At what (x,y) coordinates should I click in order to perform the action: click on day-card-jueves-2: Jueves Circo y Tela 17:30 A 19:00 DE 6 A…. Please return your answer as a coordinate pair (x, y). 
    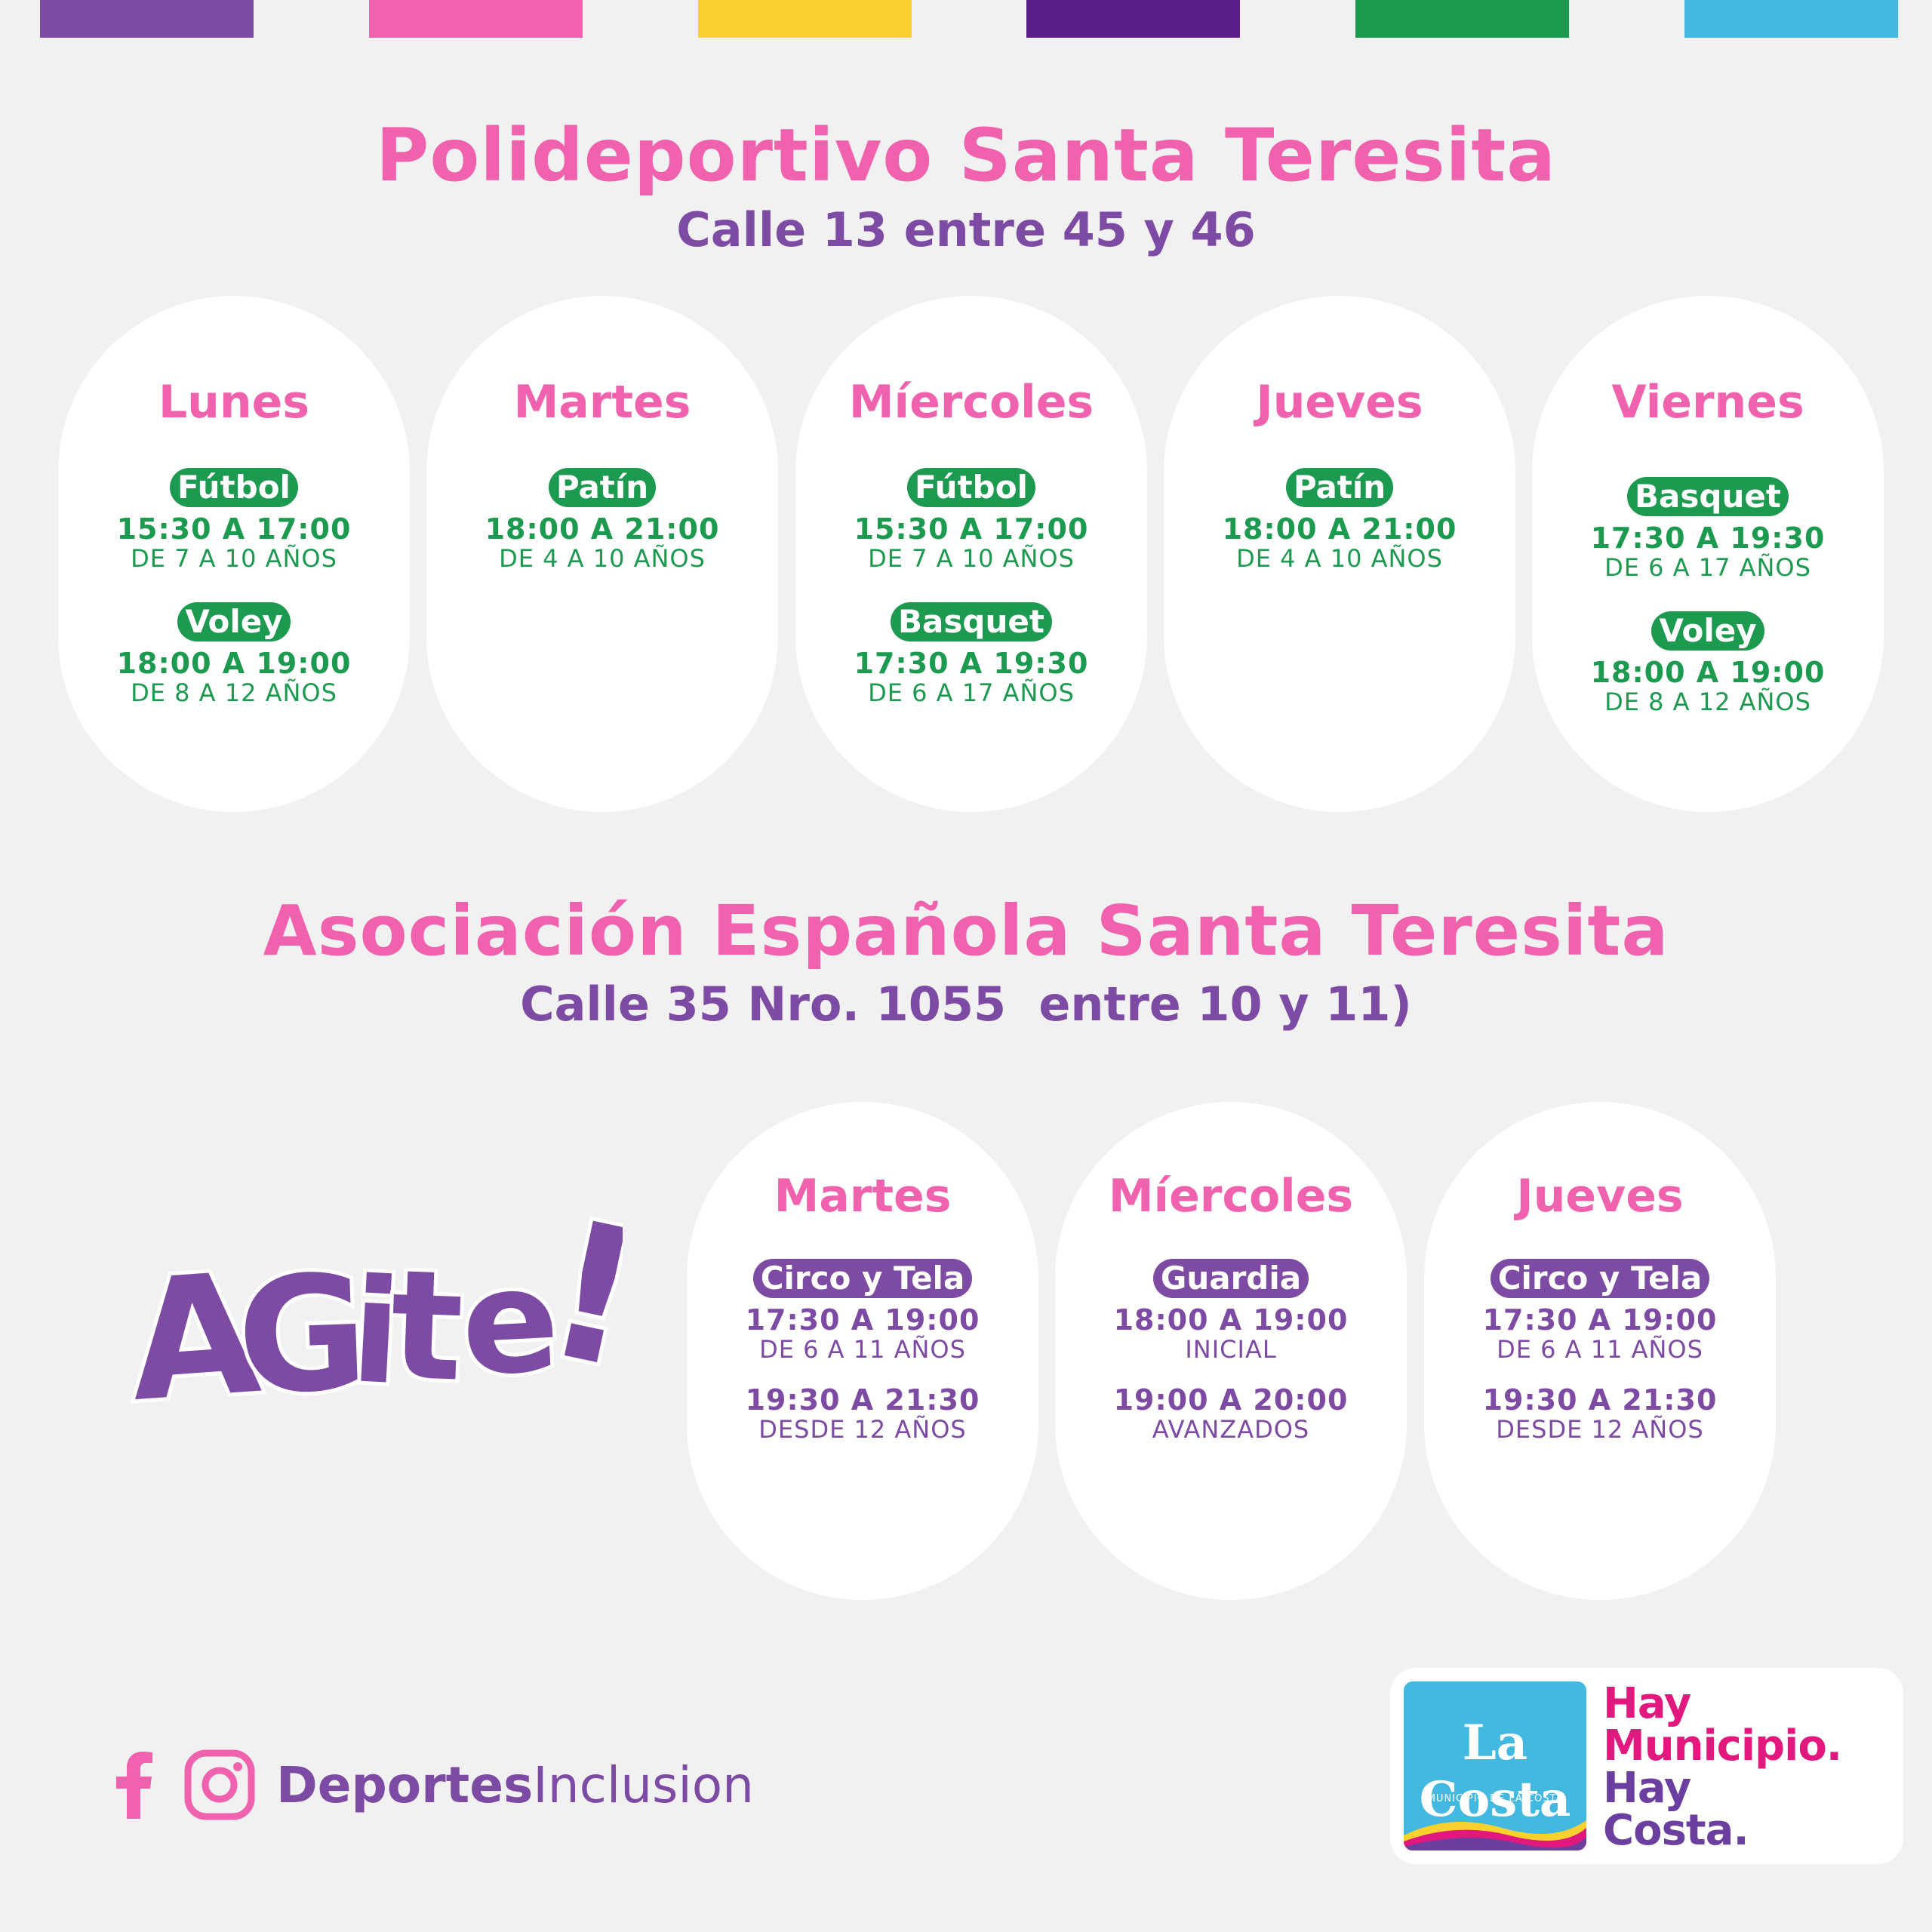
    Looking at the image, I should click on (1600, 1351).